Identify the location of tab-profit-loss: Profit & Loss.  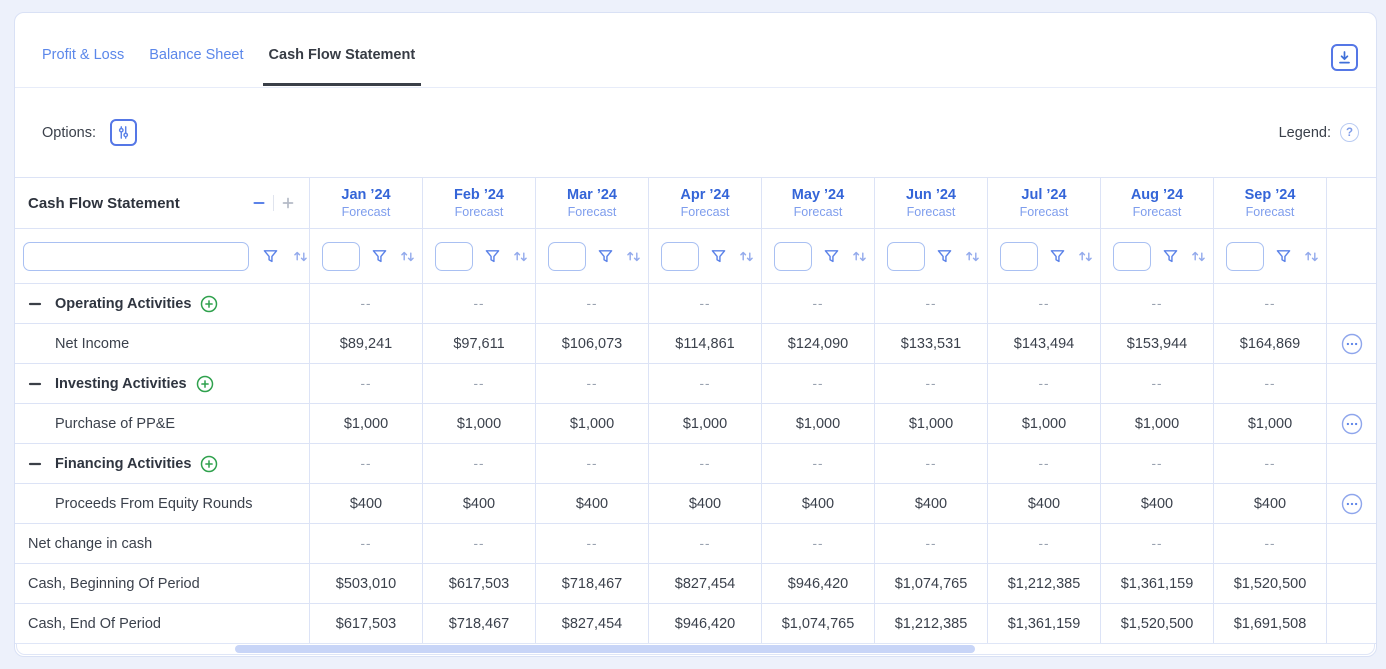
(83, 55).